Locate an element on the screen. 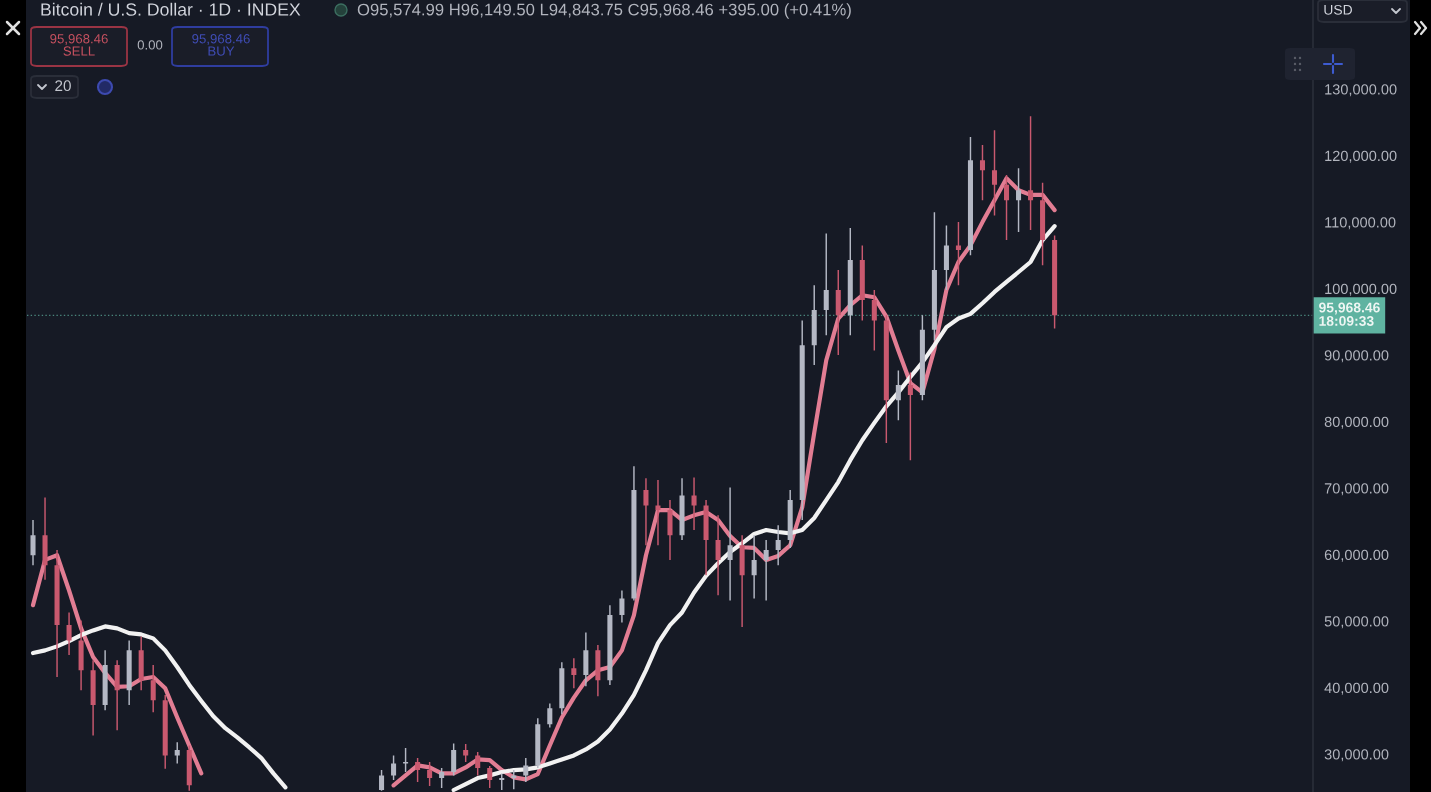  ref-line-label: 95,968.46 18:09:33 is located at coordinates (1349, 314).